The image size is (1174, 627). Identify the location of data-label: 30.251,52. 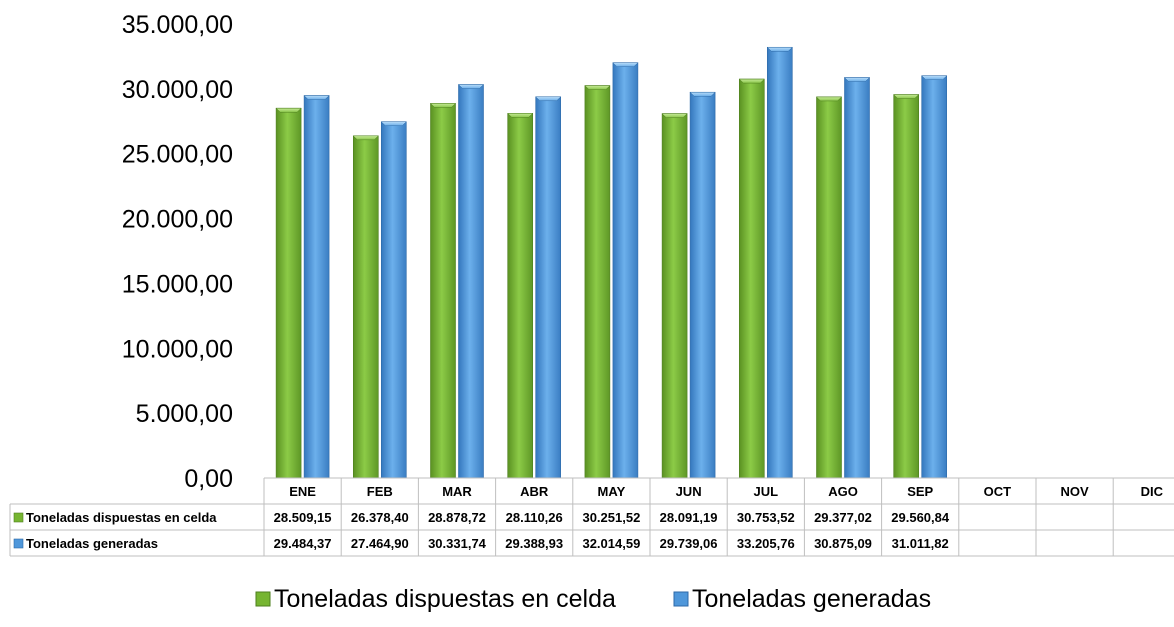
(611, 517).